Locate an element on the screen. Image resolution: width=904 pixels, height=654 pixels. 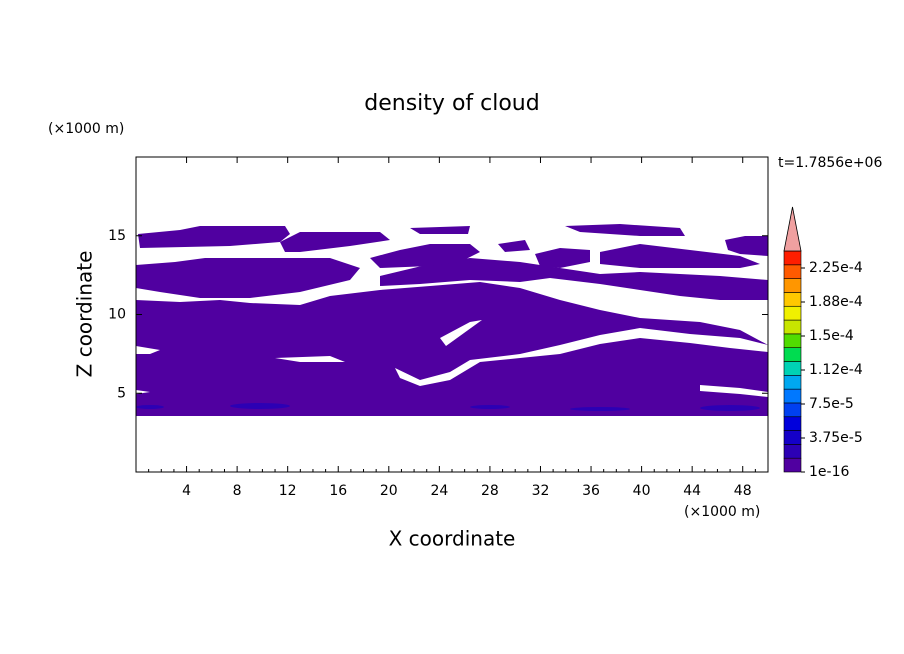
y-unit: (×1000 m) is located at coordinates (86, 129).